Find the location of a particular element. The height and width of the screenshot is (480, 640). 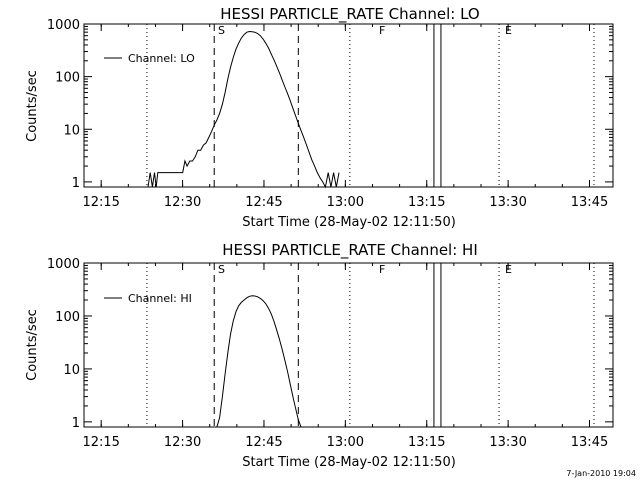

timestamp-footer: 7-Jan-2010 19:04 is located at coordinates (601, 473).